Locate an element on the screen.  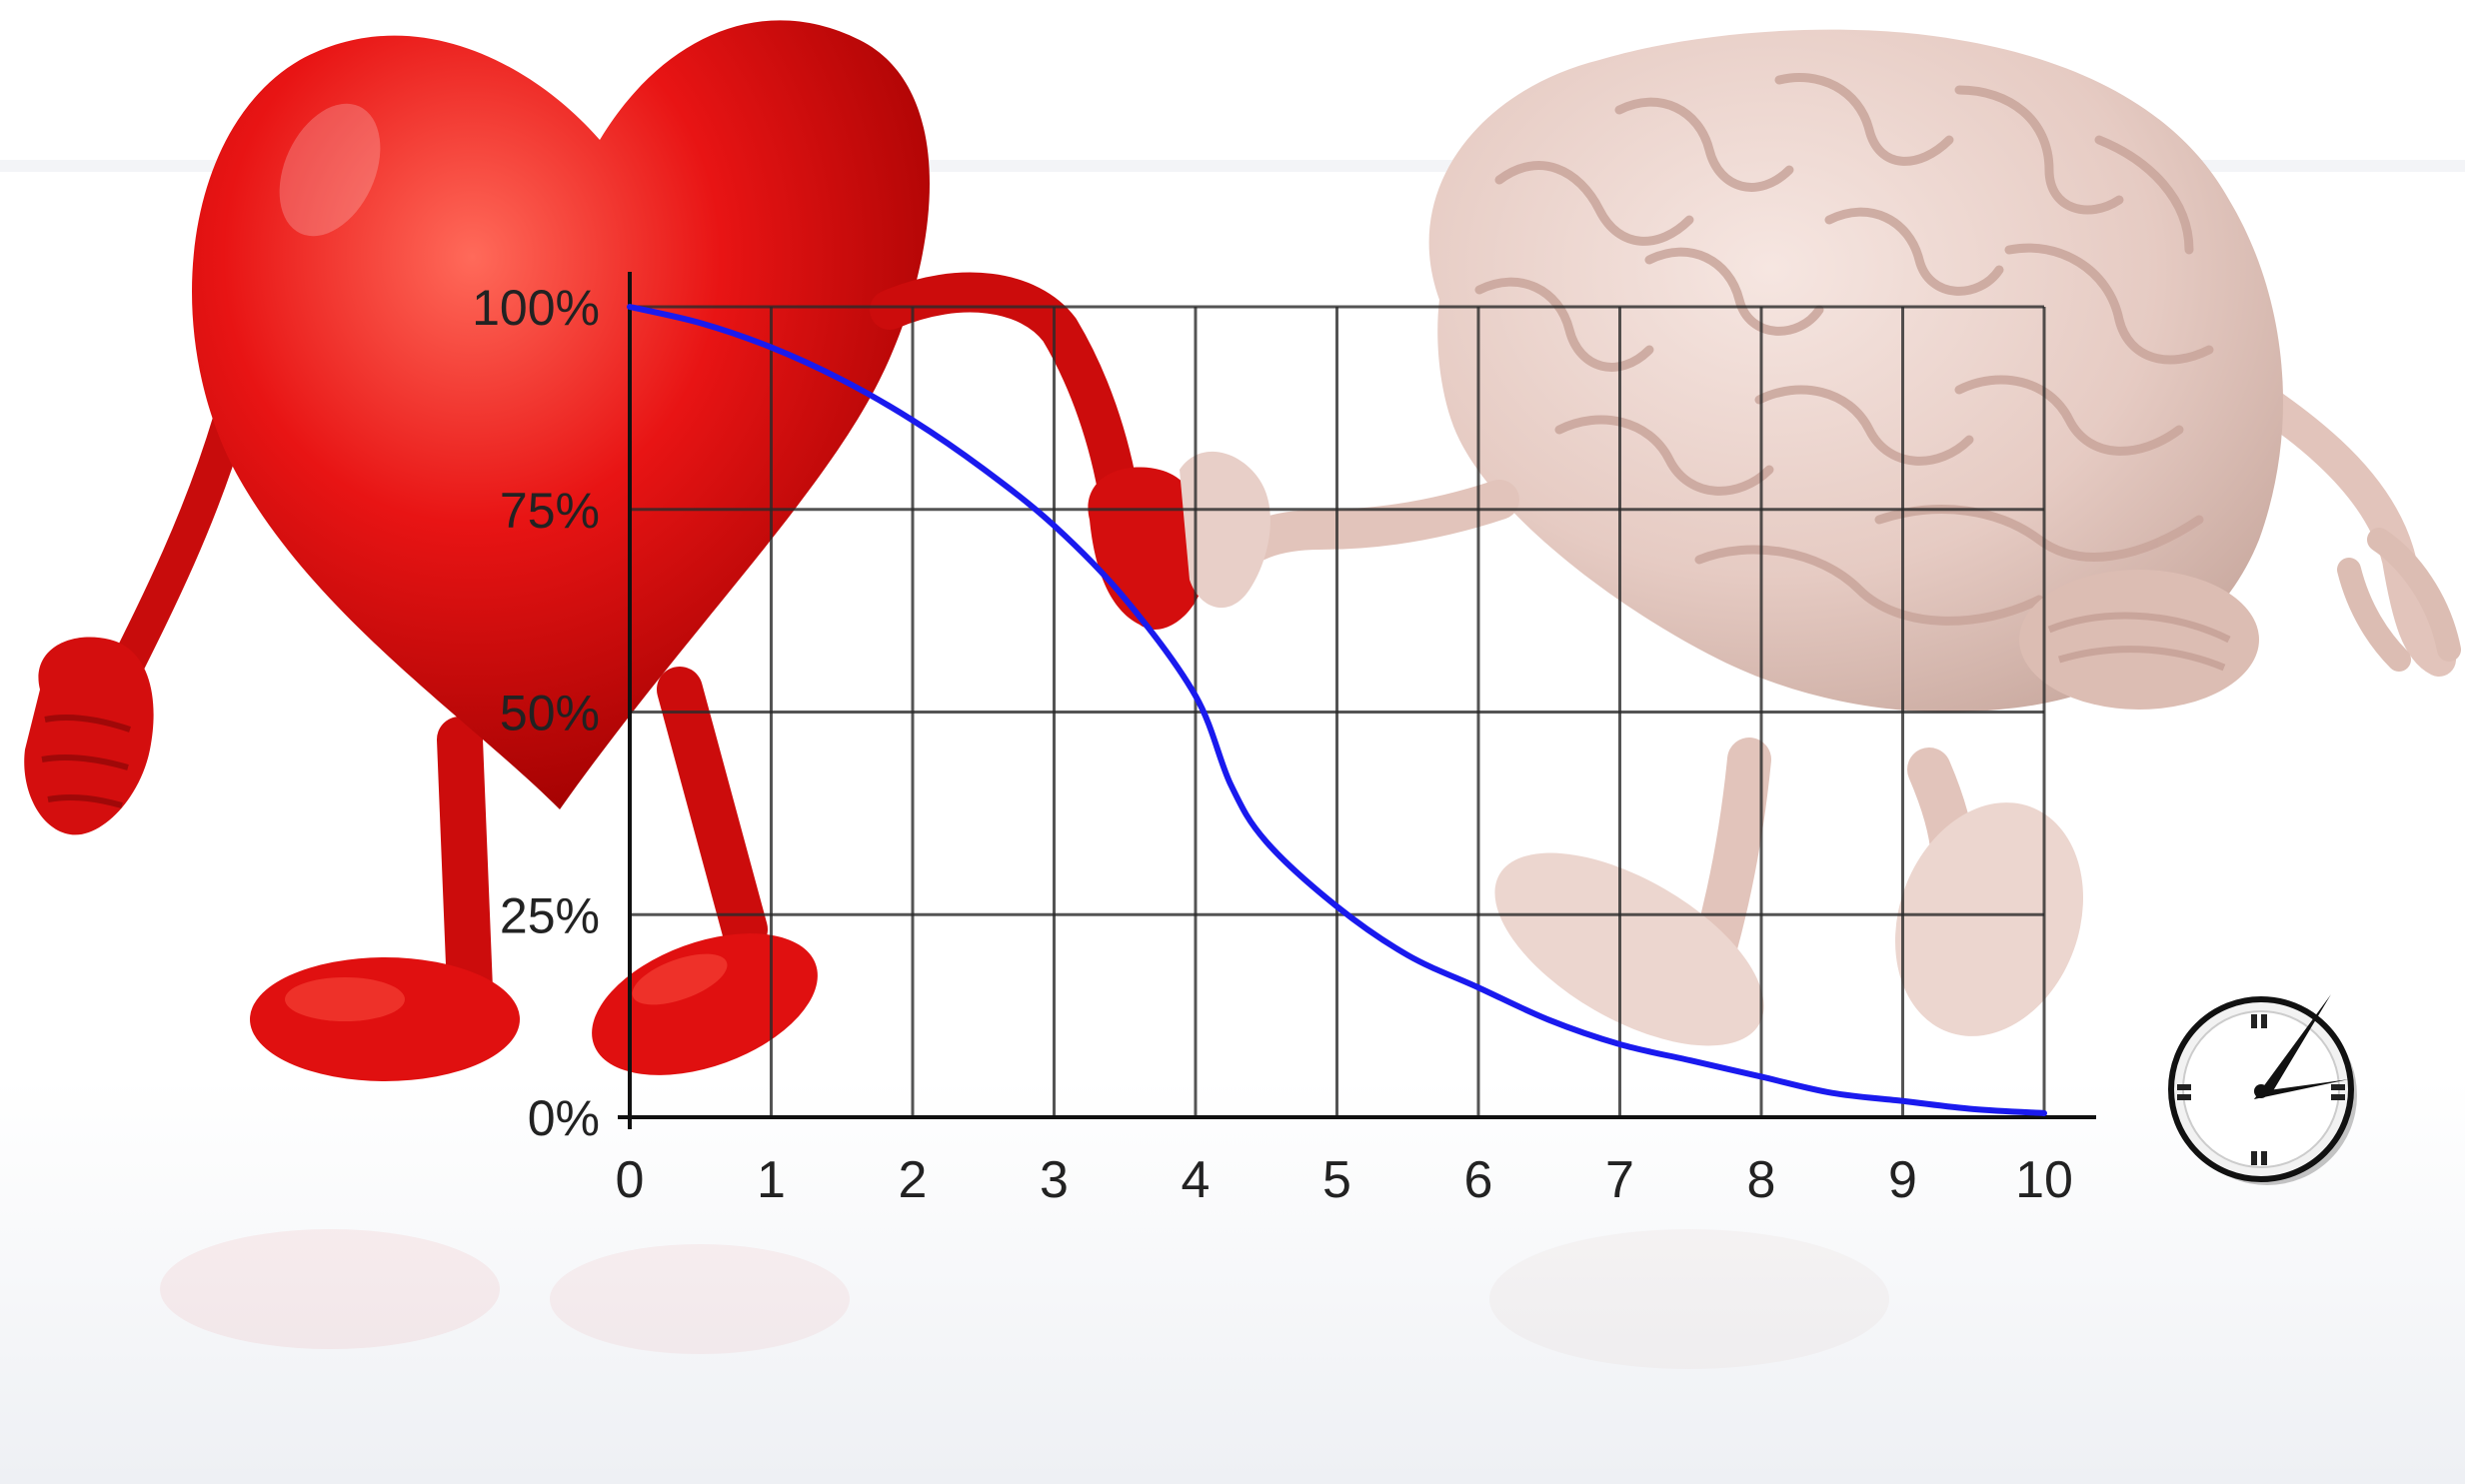
x-tick-label: 7 is located at coordinates (1619, 1180).